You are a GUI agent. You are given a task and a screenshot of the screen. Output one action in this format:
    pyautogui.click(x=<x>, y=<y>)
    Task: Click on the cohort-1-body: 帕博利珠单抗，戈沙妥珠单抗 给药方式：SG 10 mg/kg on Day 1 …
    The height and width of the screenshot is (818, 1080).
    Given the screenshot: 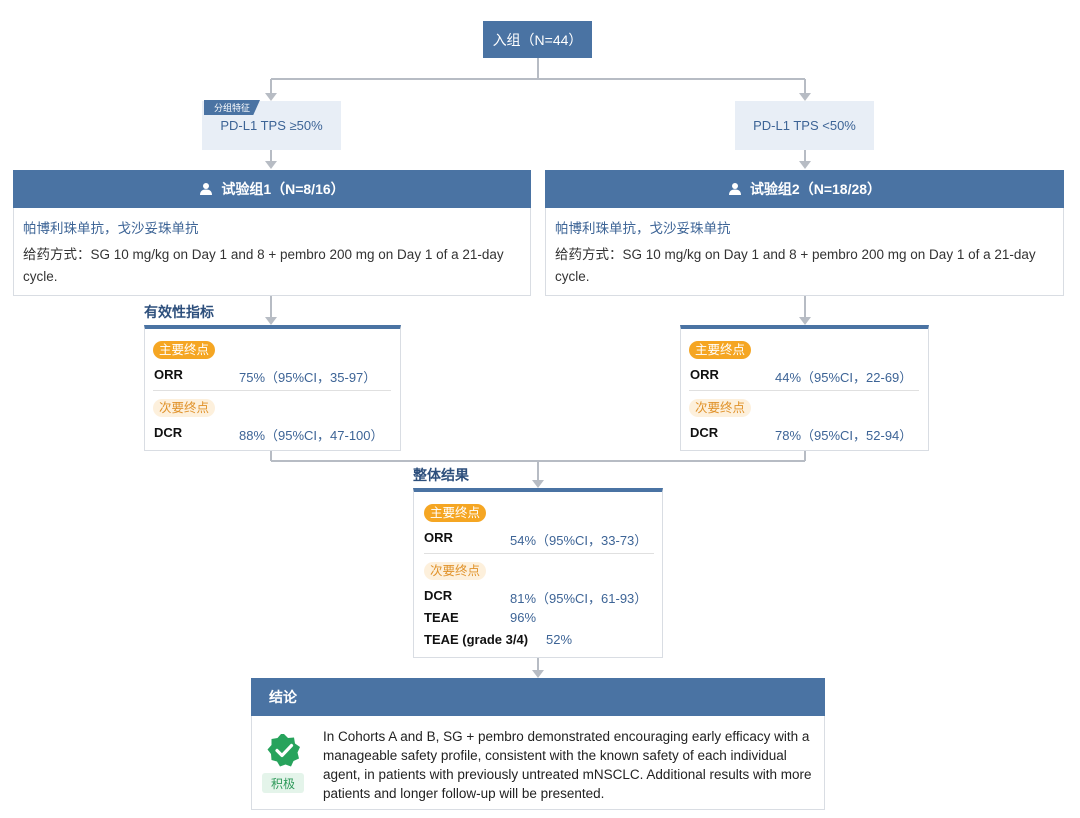 What is the action you would take?
    pyautogui.click(x=272, y=252)
    